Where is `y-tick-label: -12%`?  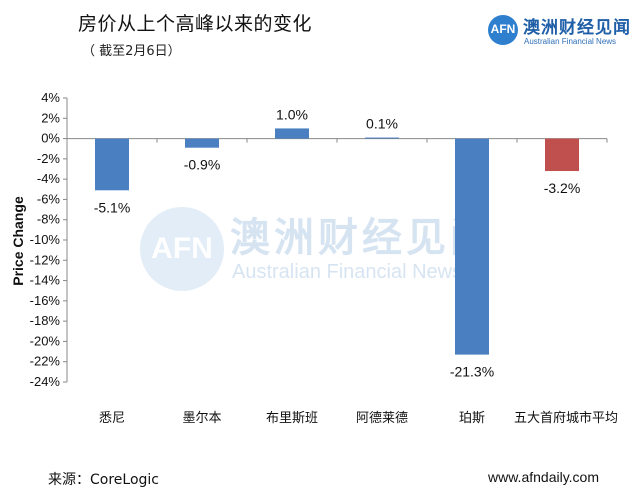
y-tick-label: -12% is located at coordinates (45, 259).